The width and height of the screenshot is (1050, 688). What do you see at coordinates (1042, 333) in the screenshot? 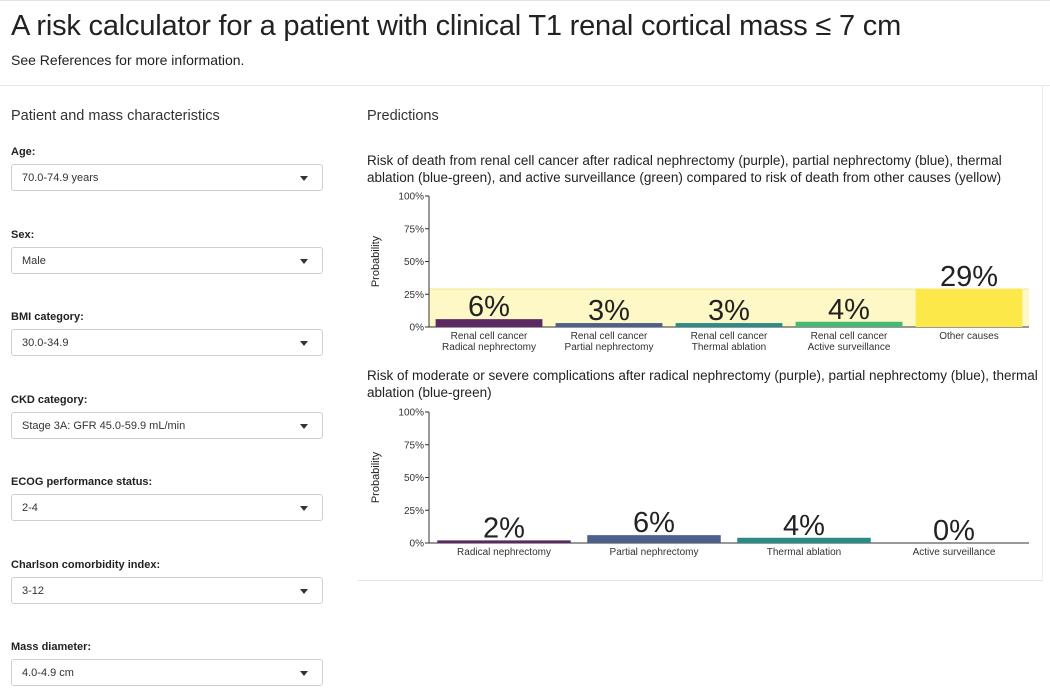
I see `main-panel-border` at bounding box center [1042, 333].